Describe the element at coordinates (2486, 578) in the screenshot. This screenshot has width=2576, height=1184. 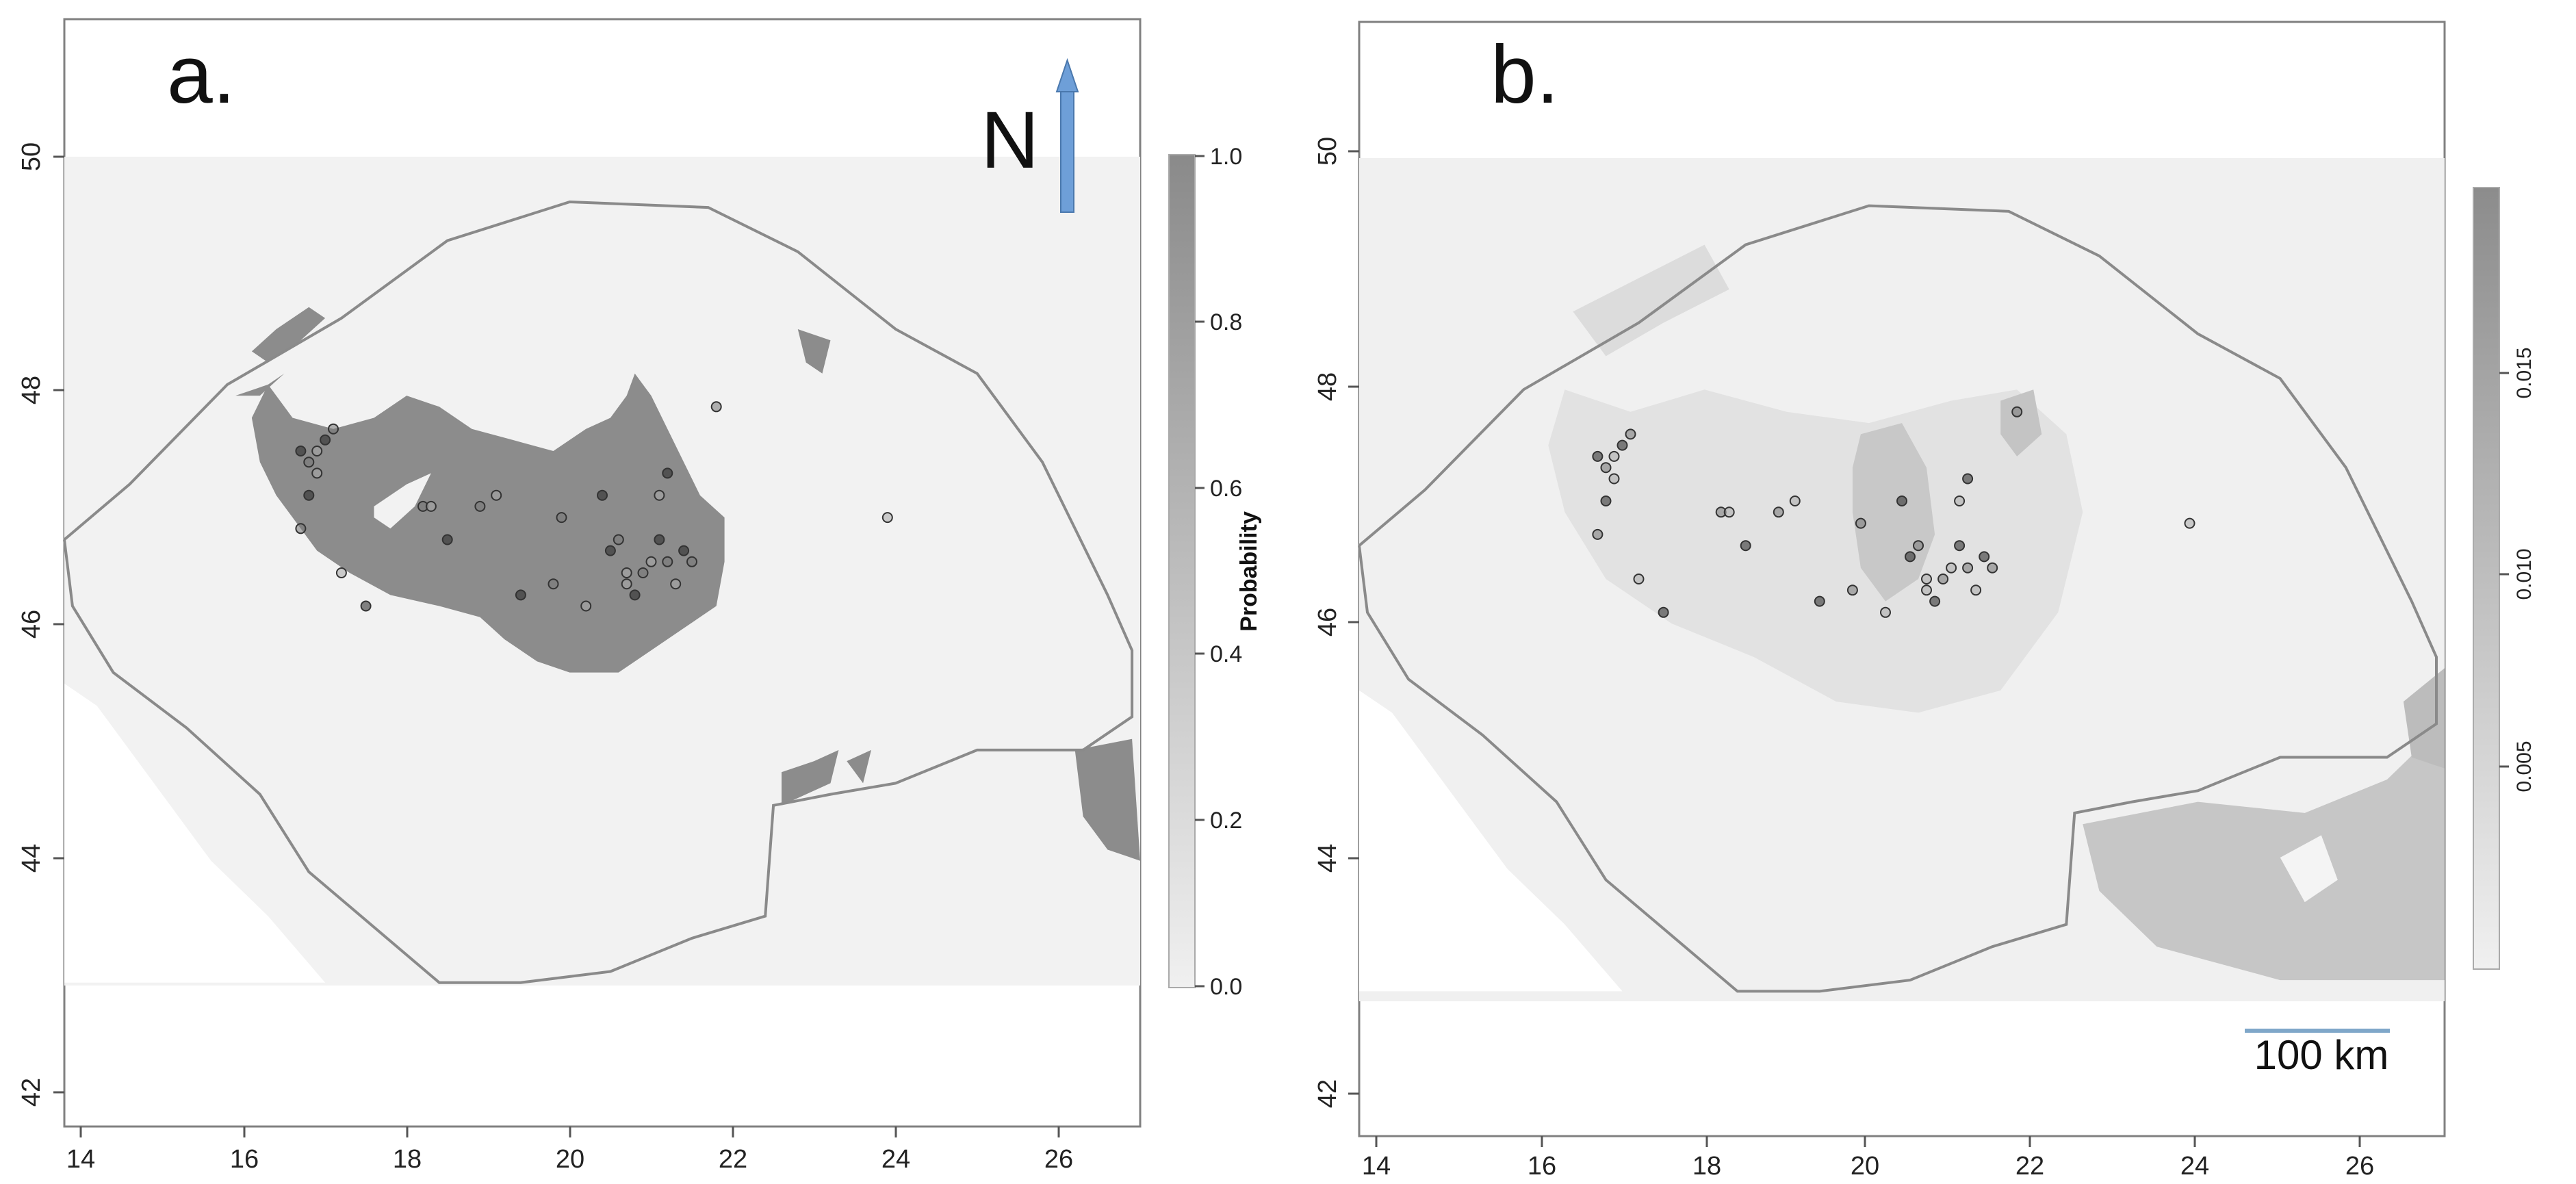
I see `colorbar-gradient-b` at that location.